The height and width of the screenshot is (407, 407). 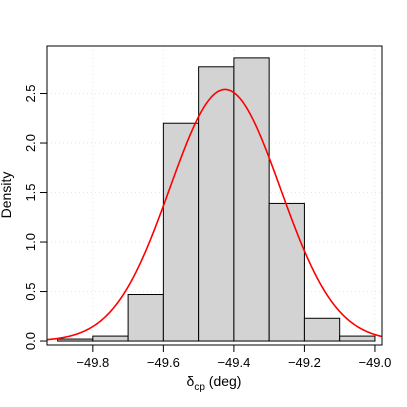 What do you see at coordinates (30, 93) in the screenshot?
I see `y-tick-label-5: 2.5` at bounding box center [30, 93].